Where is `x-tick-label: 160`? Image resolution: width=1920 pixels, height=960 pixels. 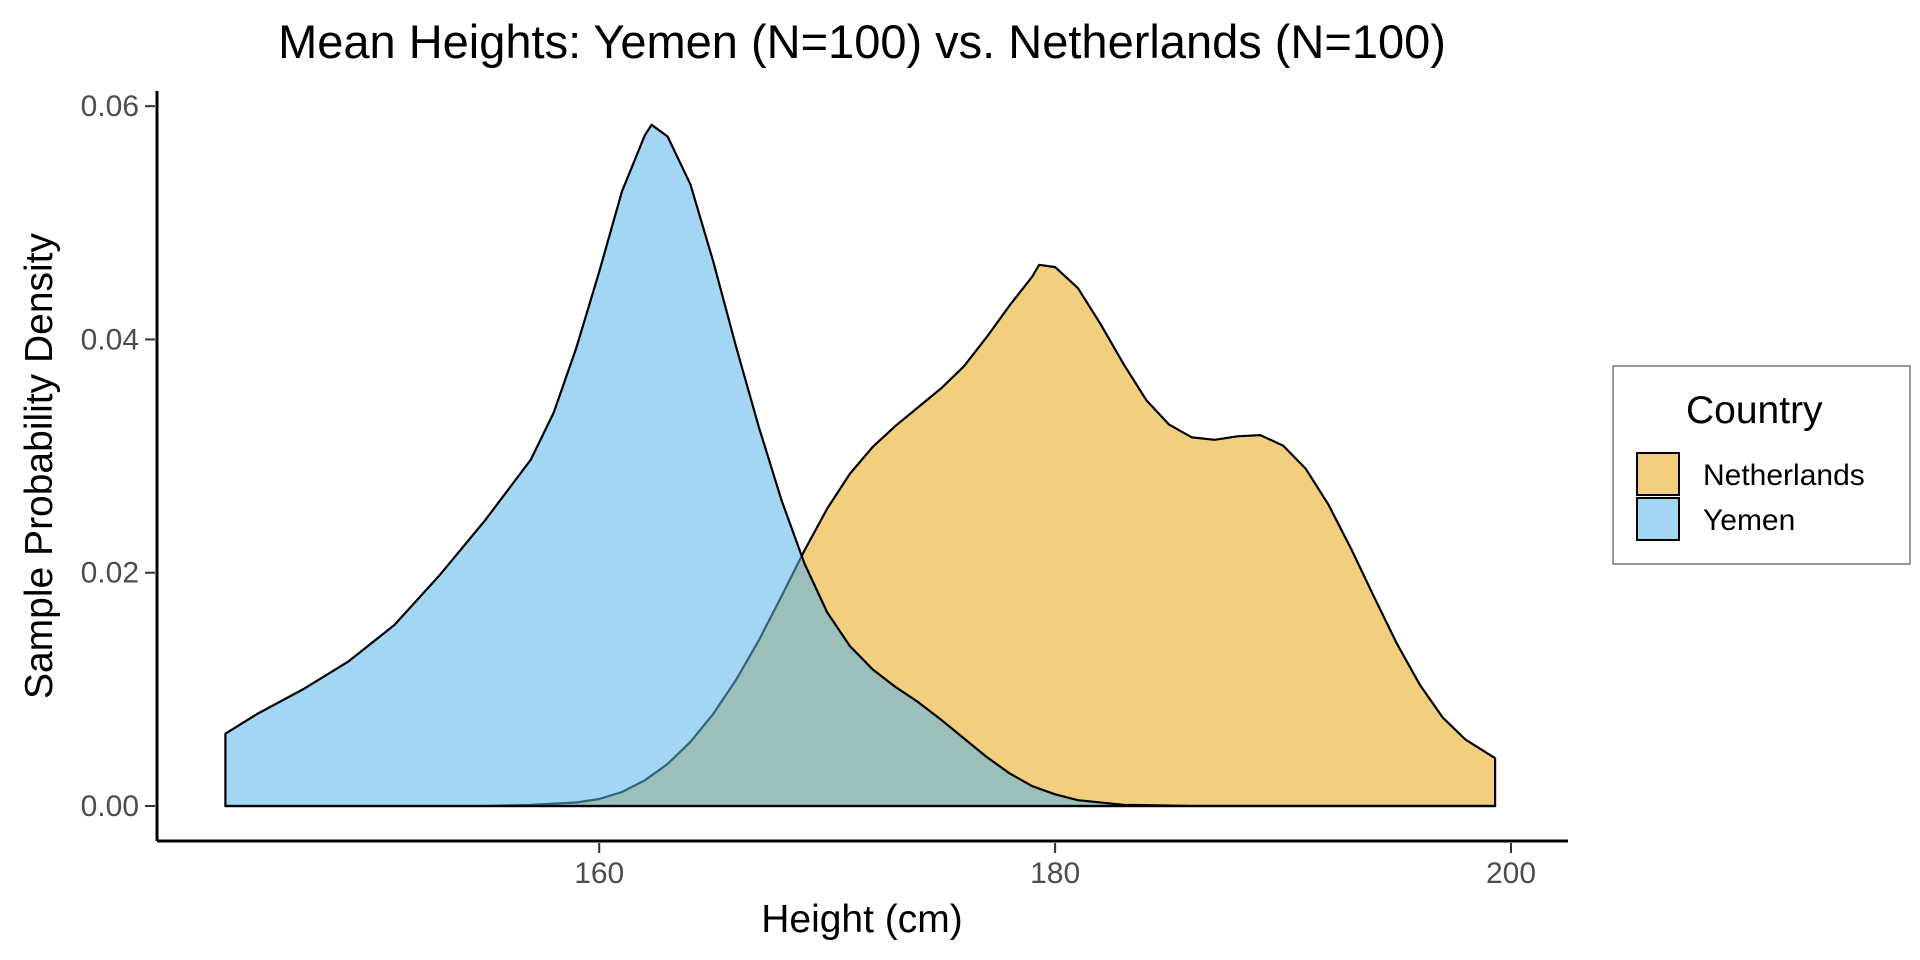
x-tick-label: 160 is located at coordinates (599, 873).